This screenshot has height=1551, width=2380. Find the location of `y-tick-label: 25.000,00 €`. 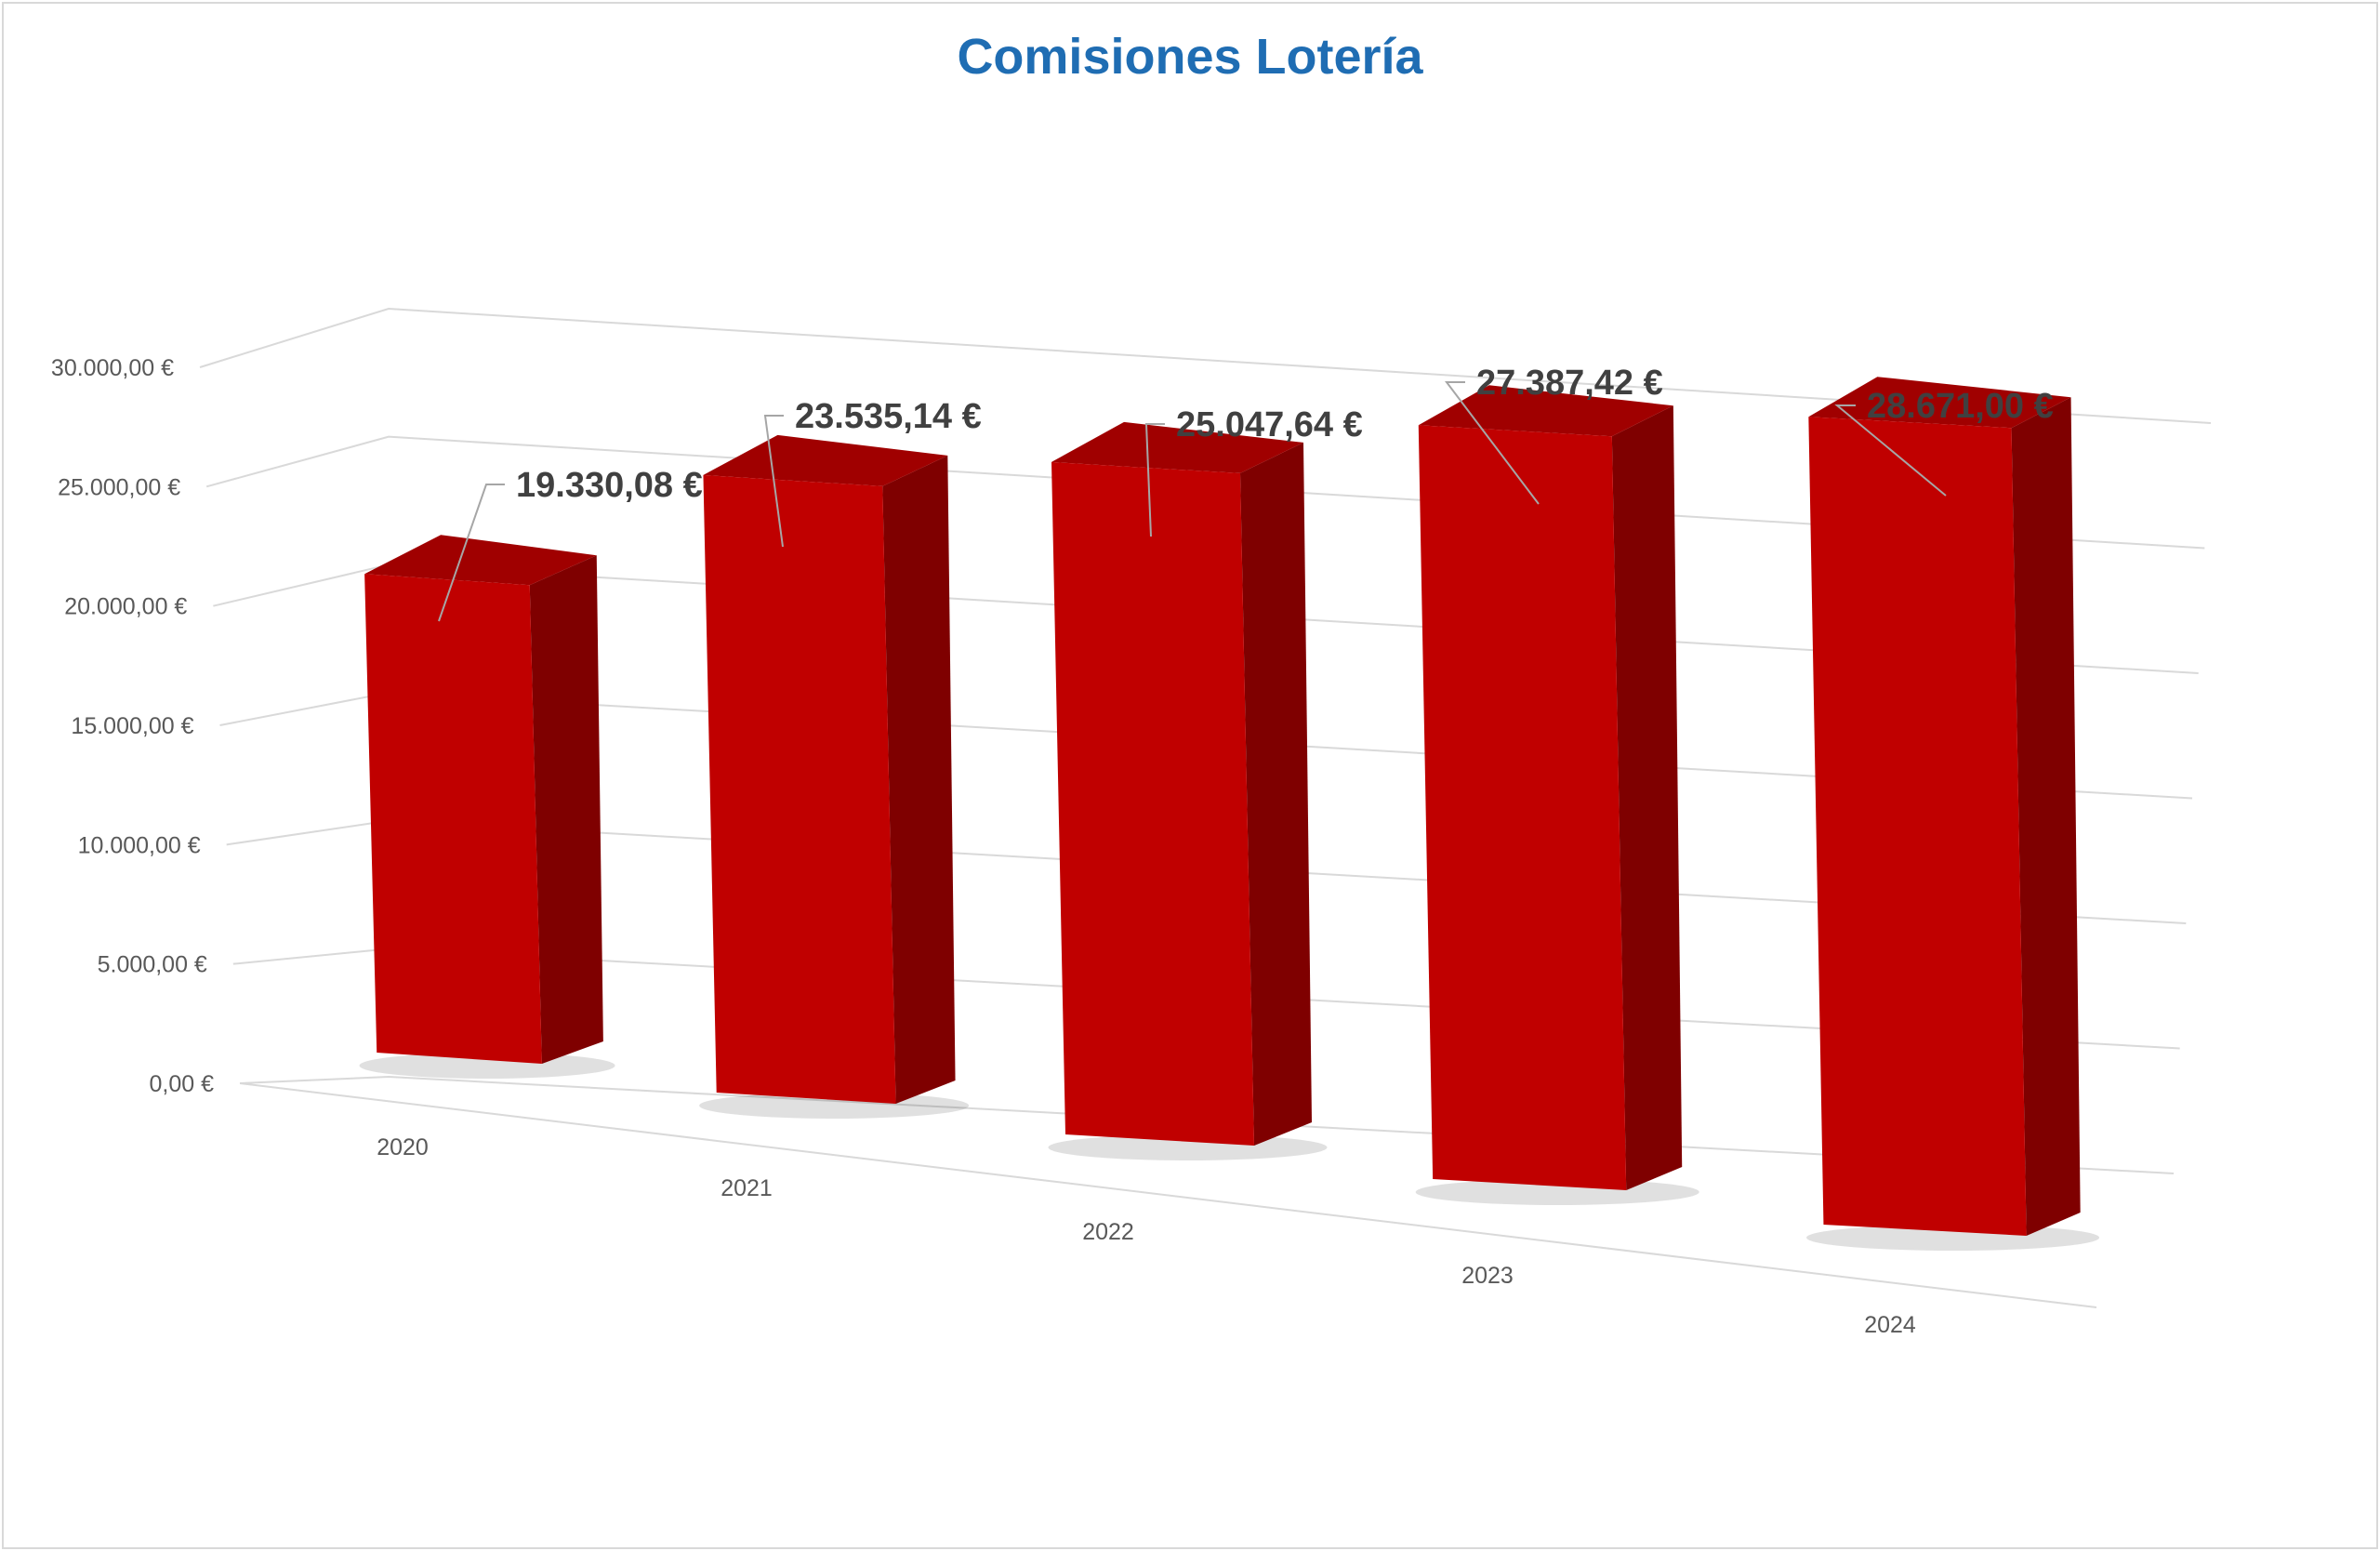

y-tick-label: 25.000,00 € is located at coordinates (119, 487).